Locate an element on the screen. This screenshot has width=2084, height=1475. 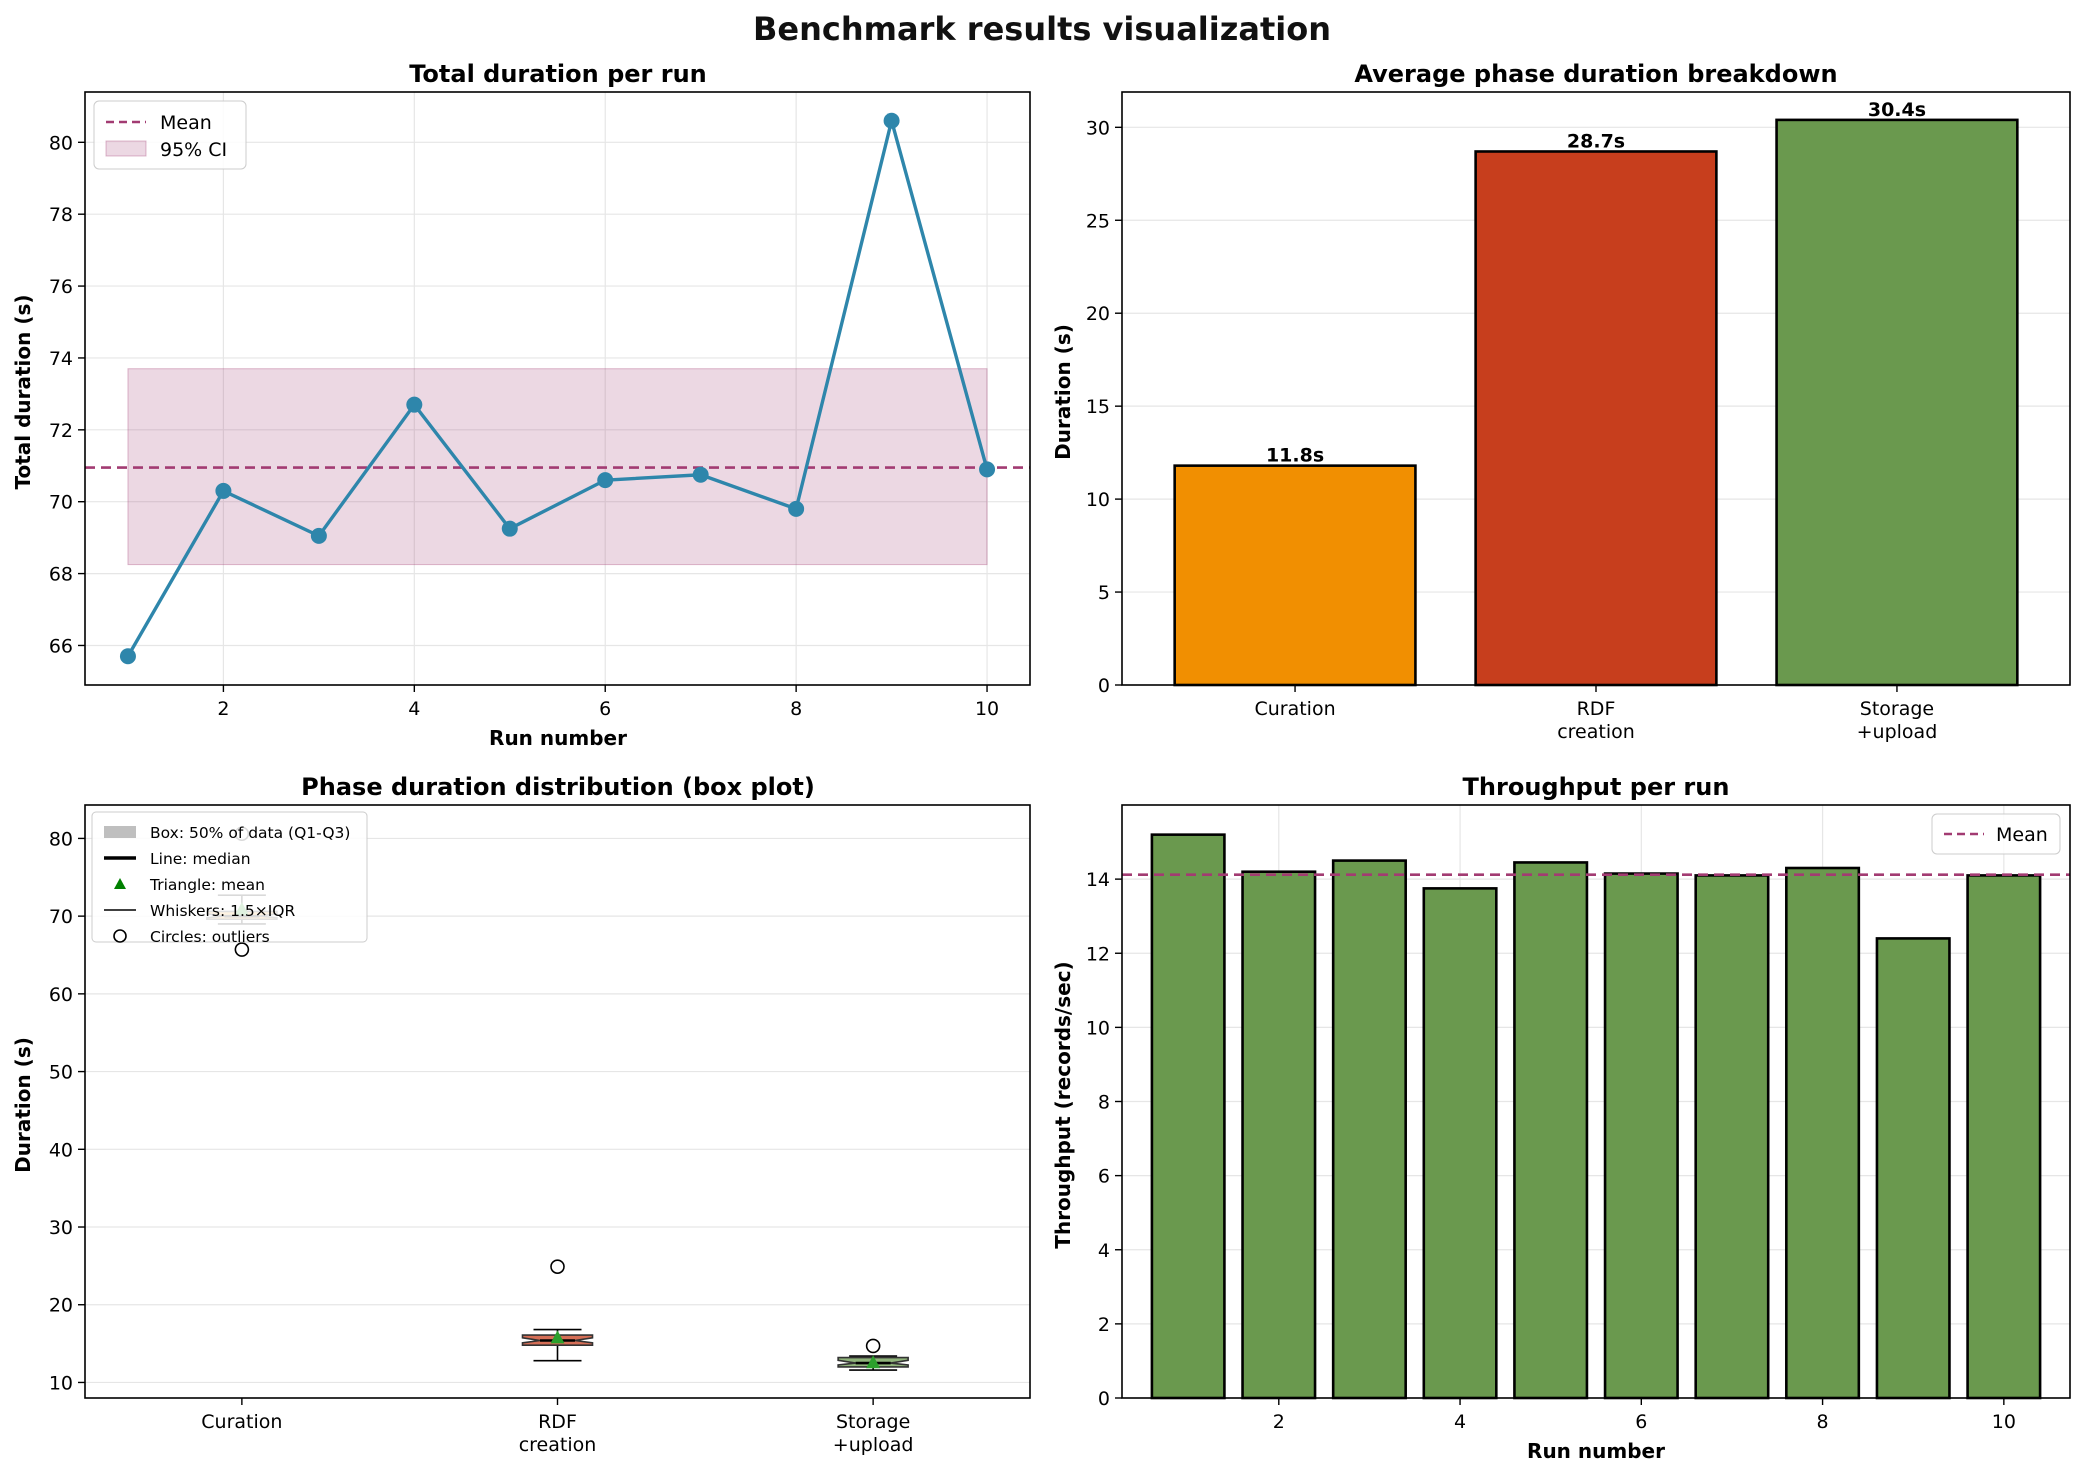
panel-title: Phase duration distribution (box plot) is located at coordinates (558, 787).